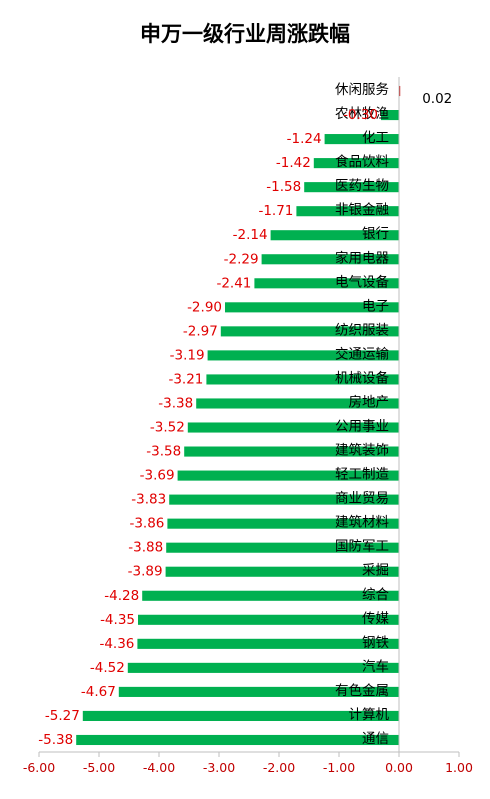  Describe the element at coordinates (375, 234) in the screenshot. I see `category-label-7: 银行` at that location.